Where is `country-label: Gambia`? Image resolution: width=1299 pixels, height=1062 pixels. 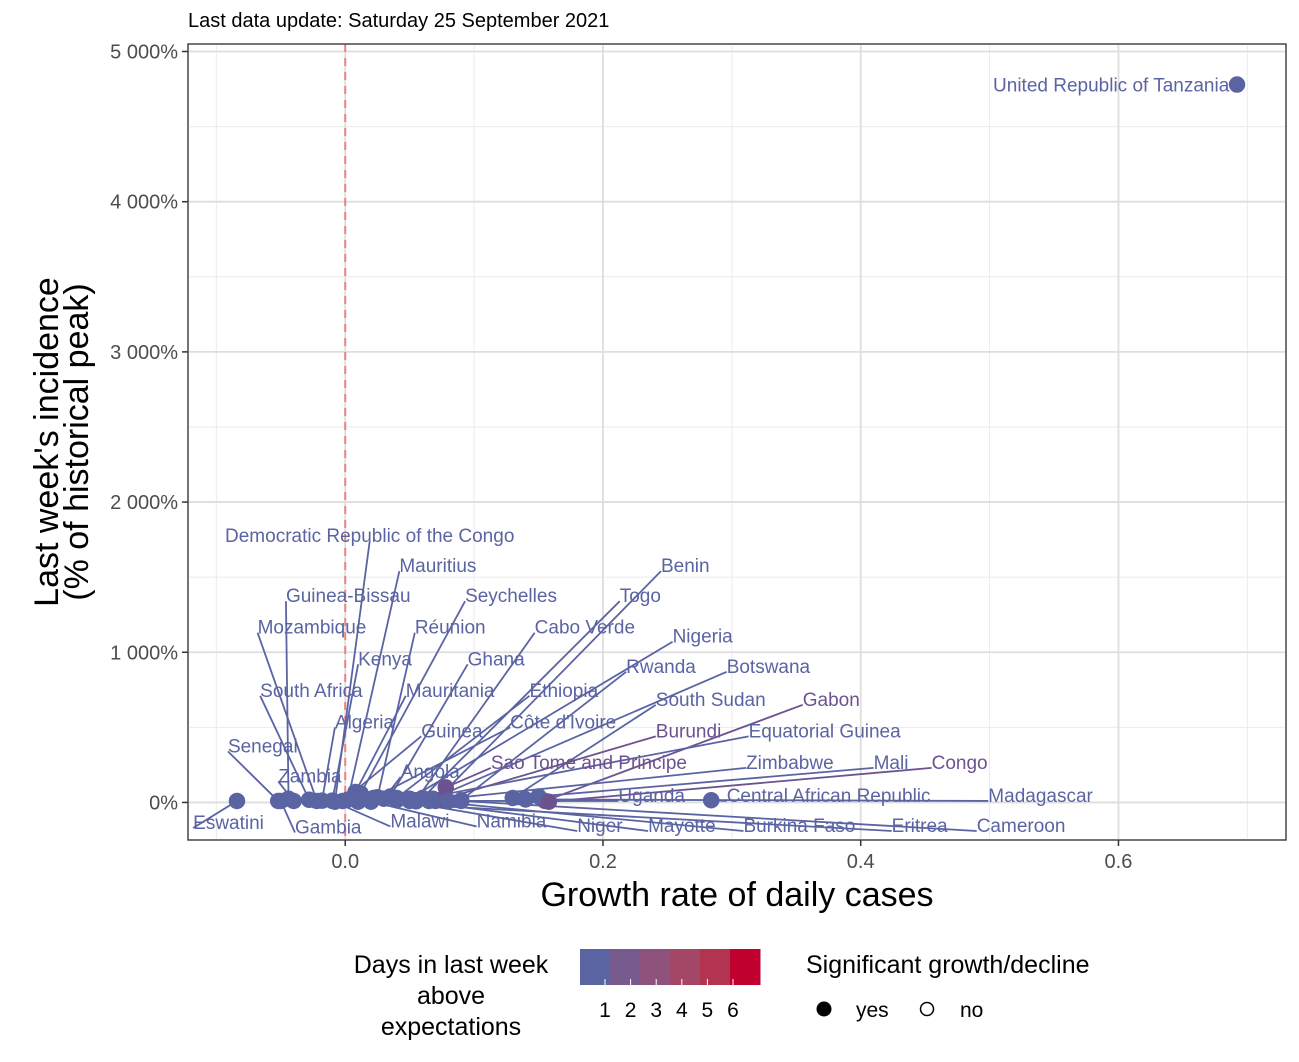 country-label: Gambia is located at coordinates (328, 827).